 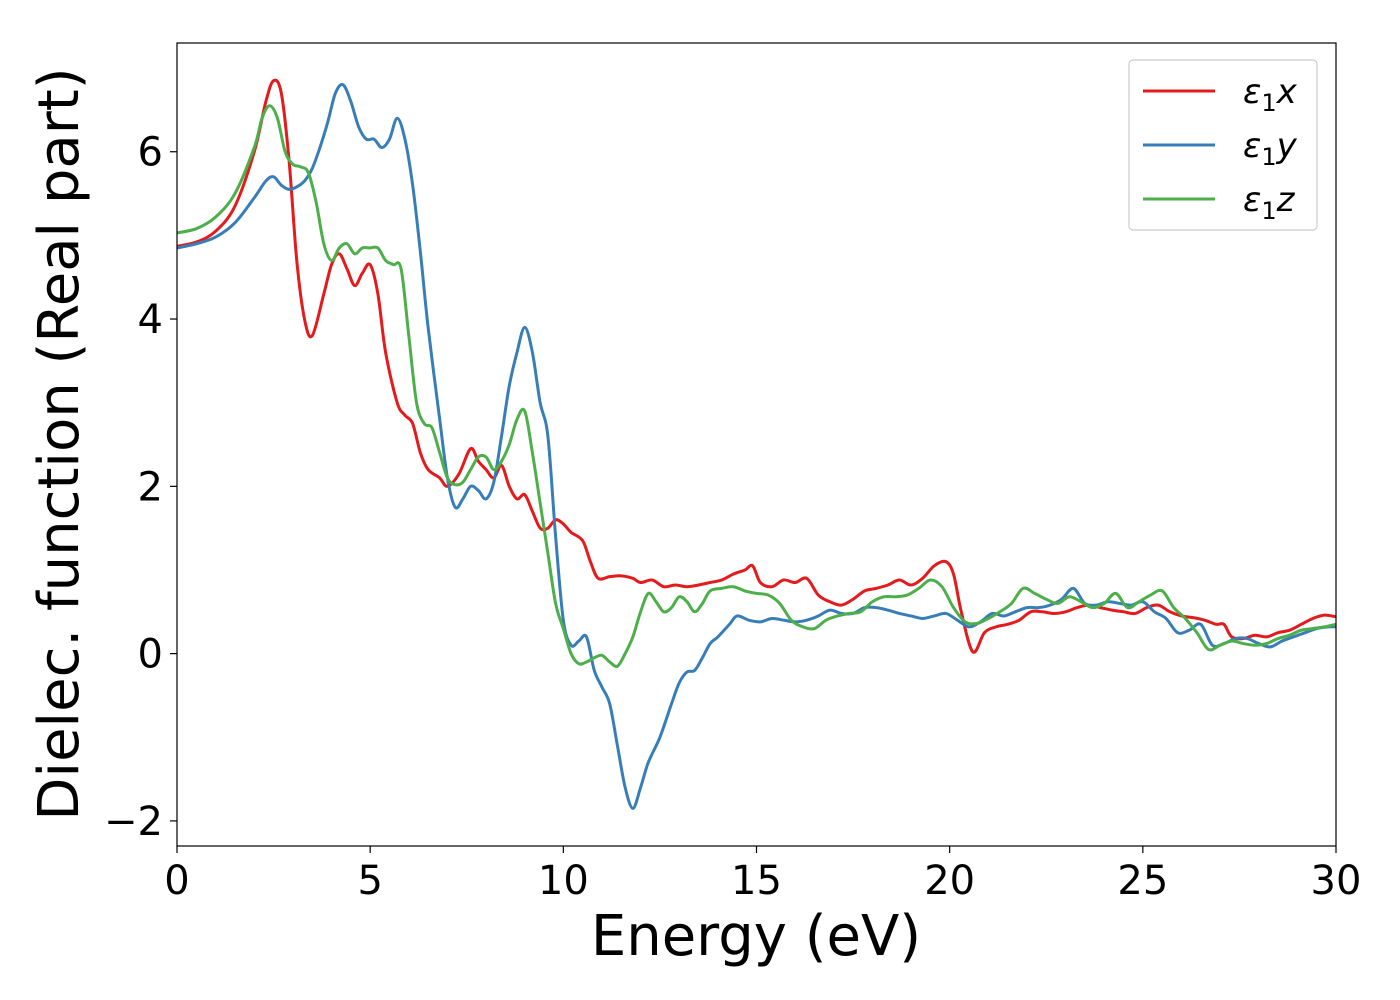 I want to click on y-axis-label: Dielec. function (Real part), so click(x=59, y=443).